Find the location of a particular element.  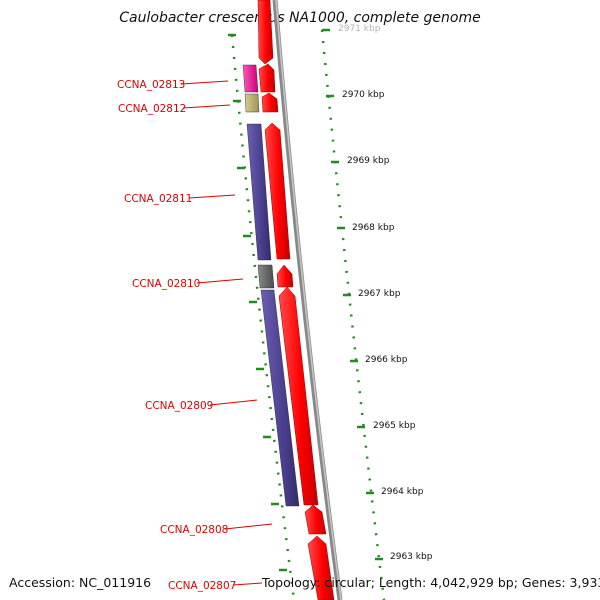

tick-label-2970: 2970 kbp is located at coordinates (363, 95).